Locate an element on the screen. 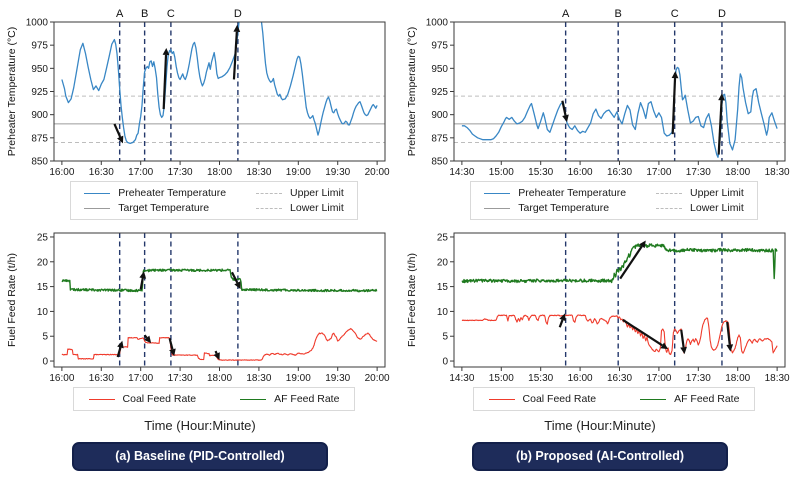  y-tick-label: 950 is located at coordinates (439, 69).